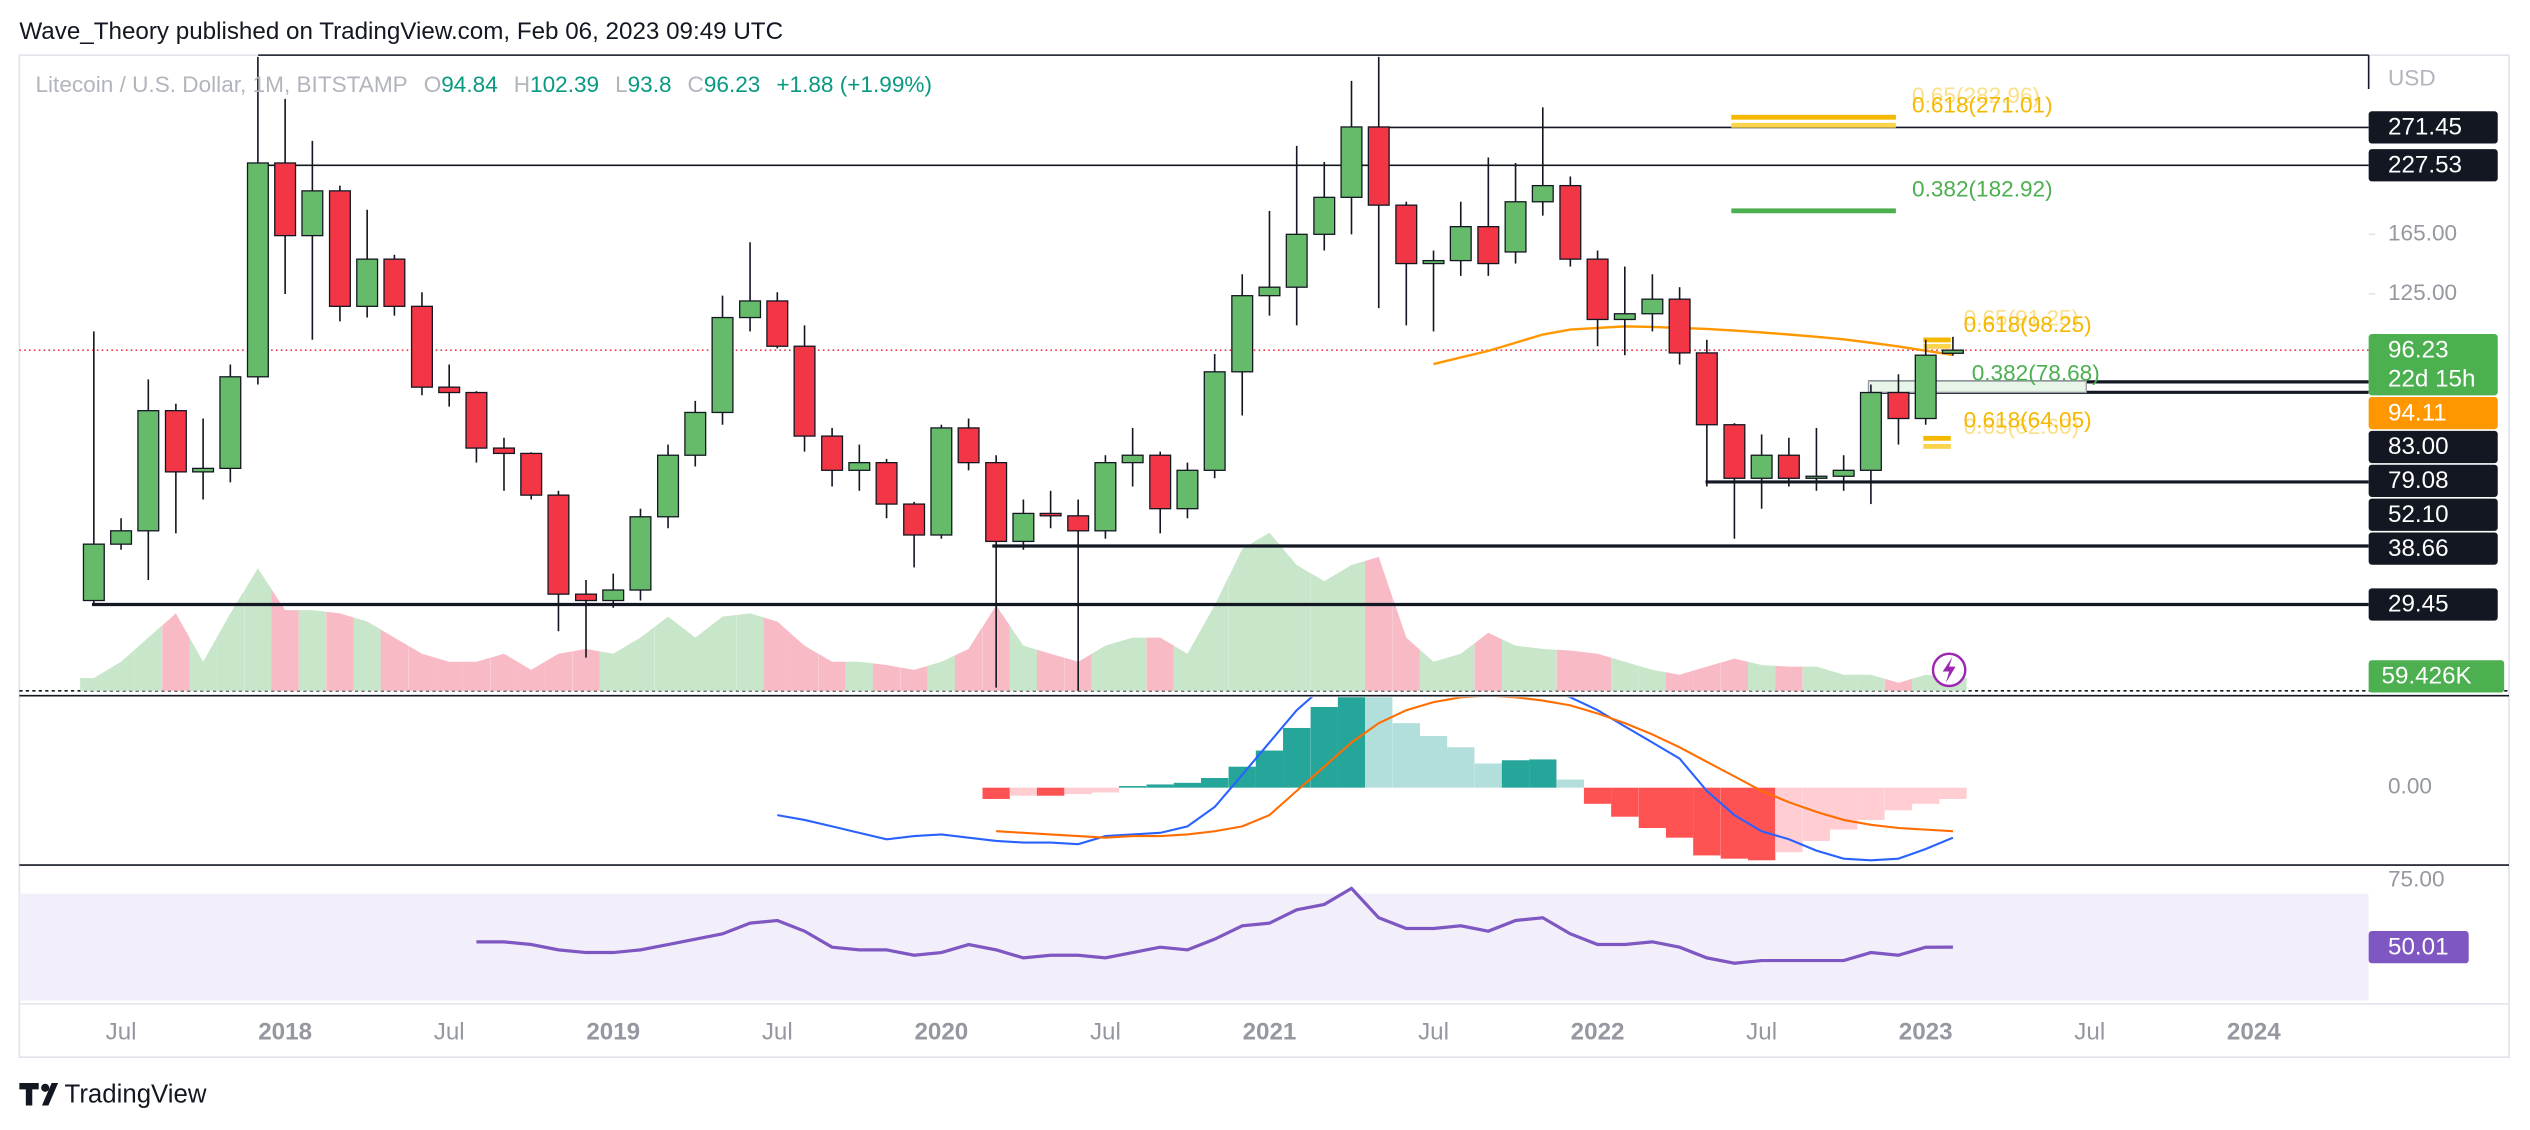 The height and width of the screenshot is (1130, 2530). Describe the element at coordinates (2418, 946) in the screenshot. I see `rsi-label: 50.01` at that location.